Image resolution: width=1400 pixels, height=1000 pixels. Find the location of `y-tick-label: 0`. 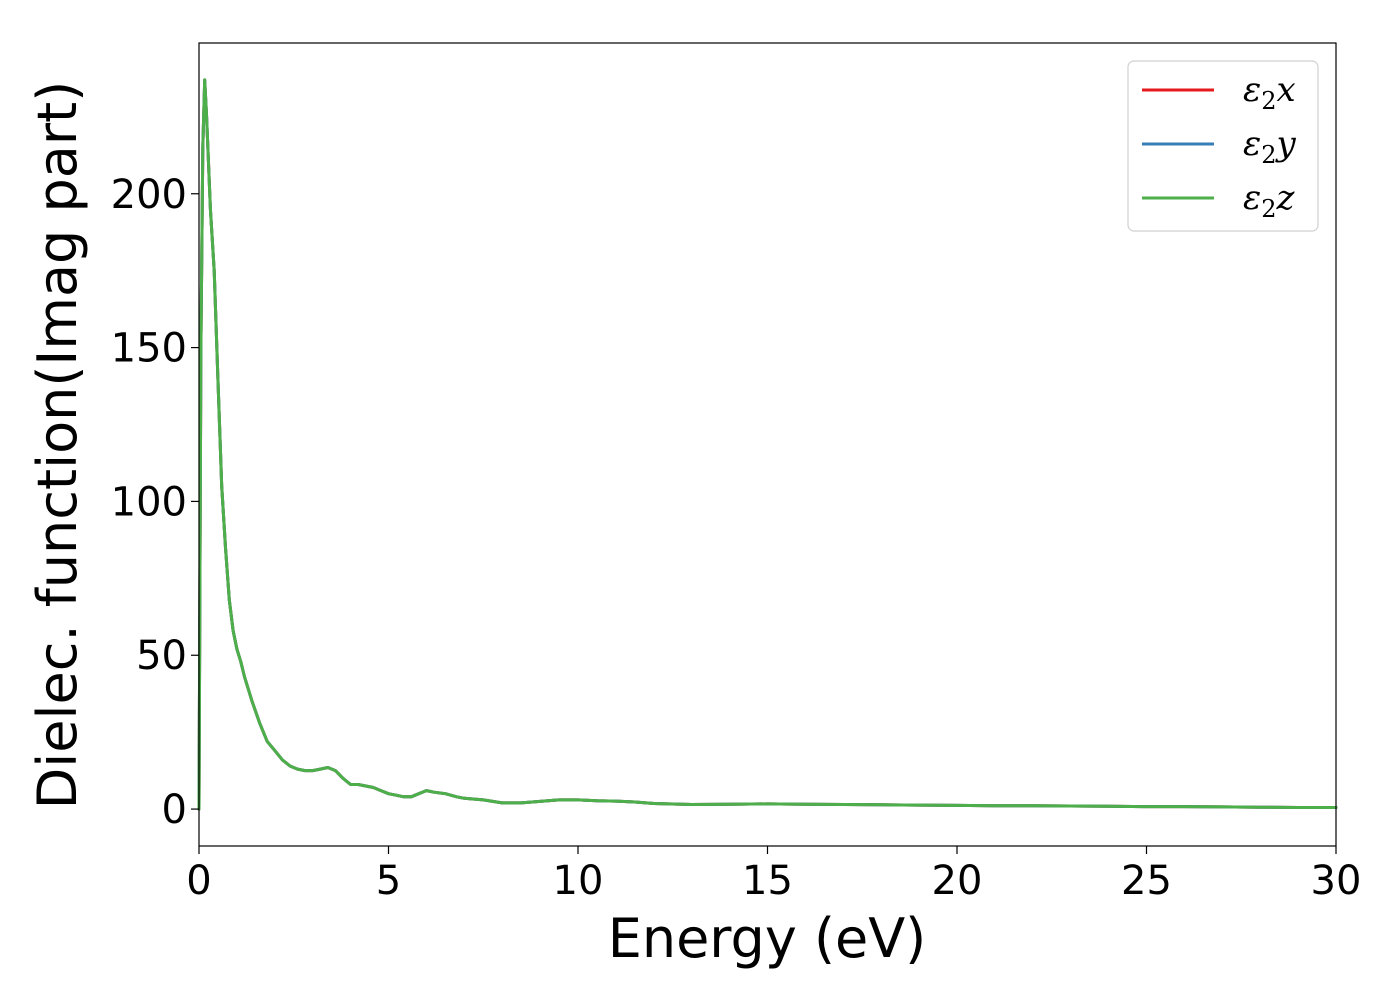

y-tick-label: 0 is located at coordinates (174, 810).